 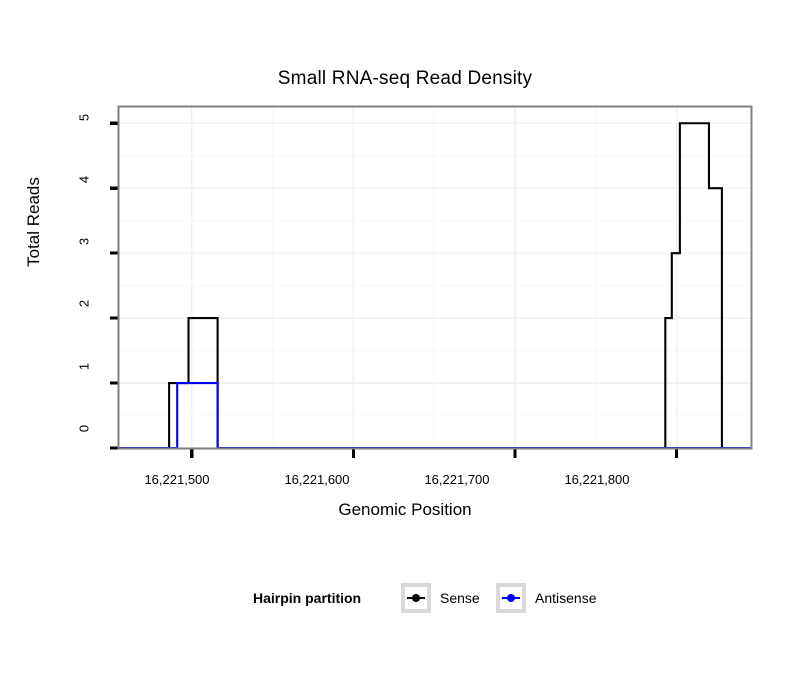 I want to click on legend-label-sense: Sense, so click(x=460, y=598).